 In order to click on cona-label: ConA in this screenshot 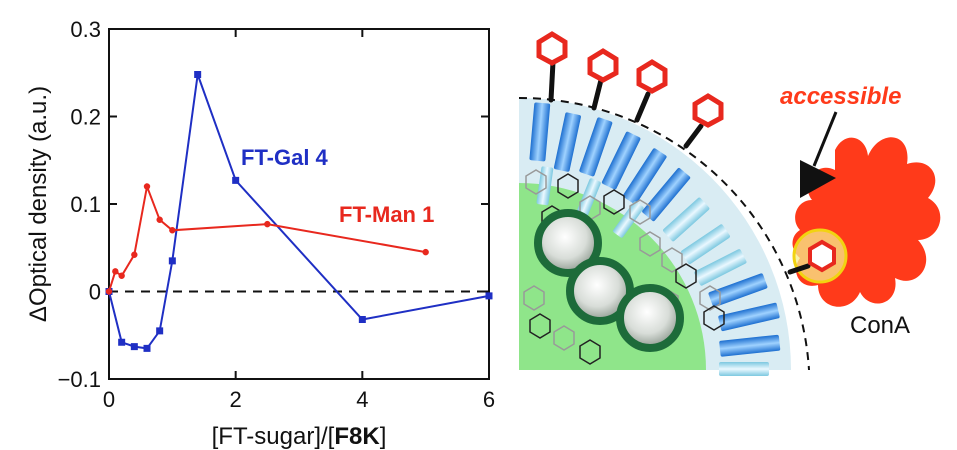, I will do `click(880, 325)`.